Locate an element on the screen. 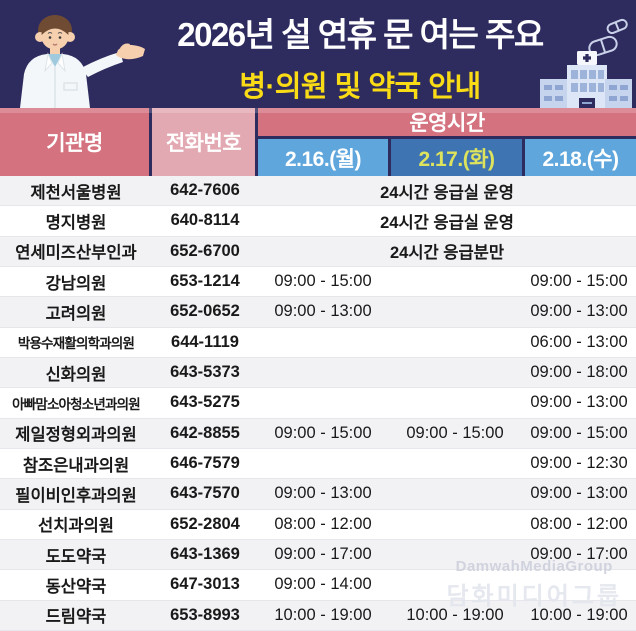  phone-number: 642-7606 is located at coordinates (205, 190).